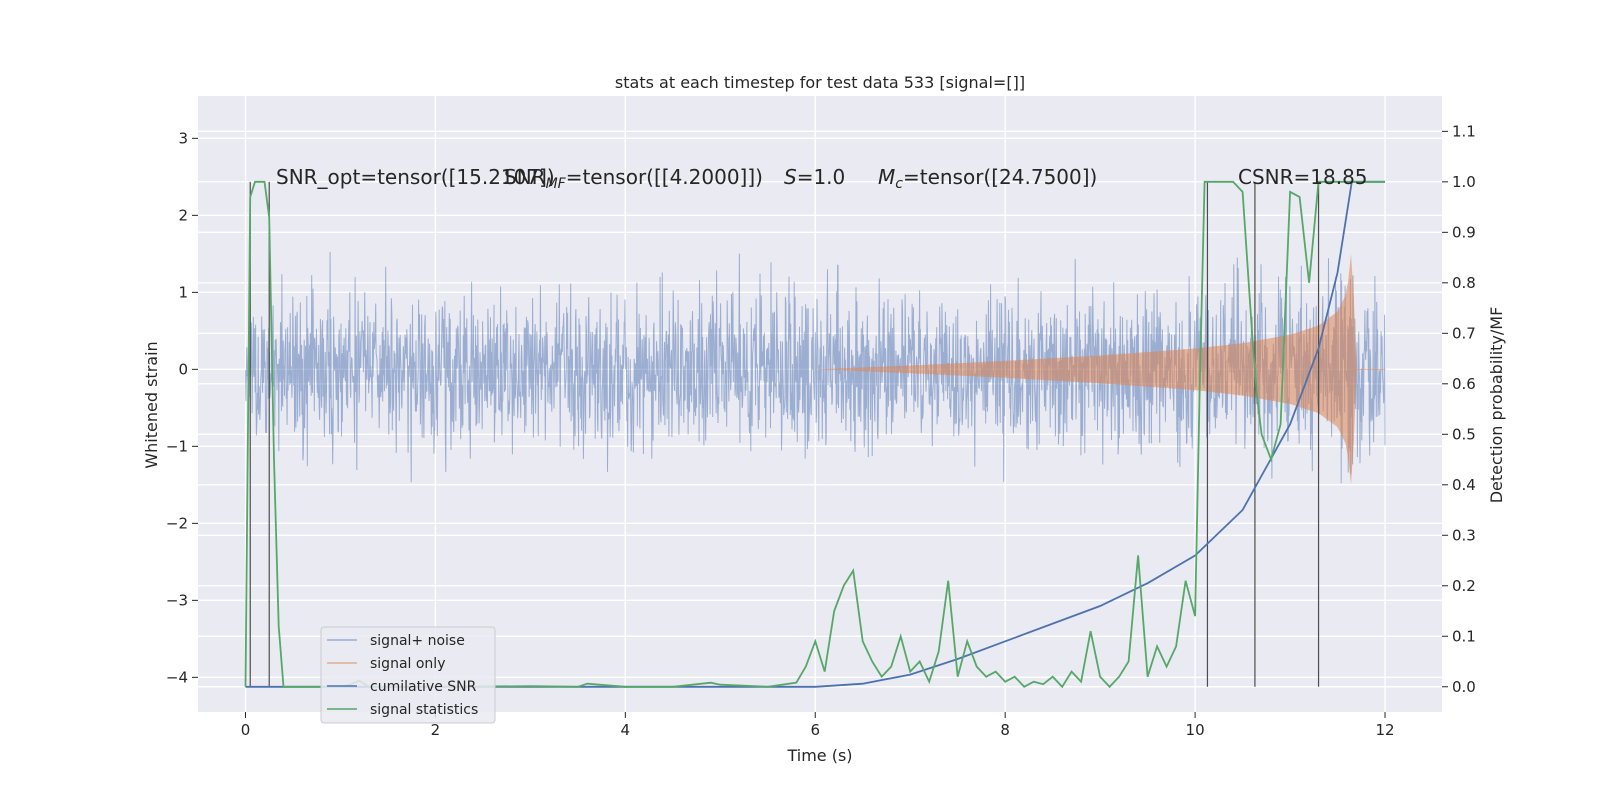  What do you see at coordinates (423, 687) in the screenshot?
I see `legend-label-cumulative-snr: cumilative SNR` at bounding box center [423, 687].